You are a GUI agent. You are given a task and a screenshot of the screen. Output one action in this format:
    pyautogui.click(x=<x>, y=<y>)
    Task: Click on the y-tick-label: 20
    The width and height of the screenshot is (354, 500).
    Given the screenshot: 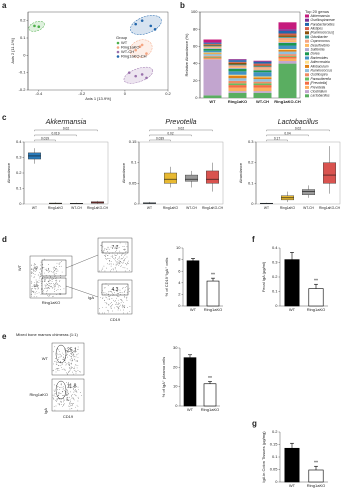 What is the action you would take?
    pyautogui.click(x=175, y=366)
    